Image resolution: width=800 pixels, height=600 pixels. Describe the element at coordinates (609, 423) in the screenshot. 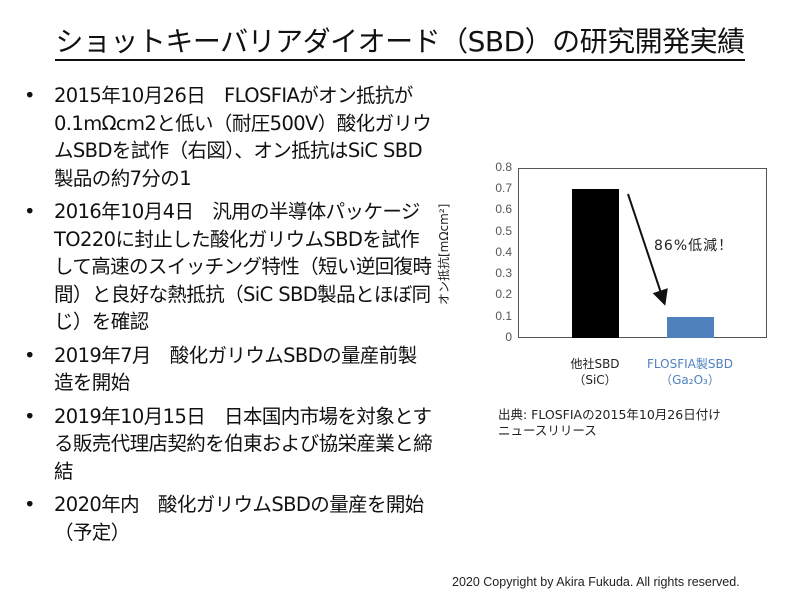

I see `source-note: 出典: FLOSFIAの2015年10月26日付け ニュースリリース` at that location.